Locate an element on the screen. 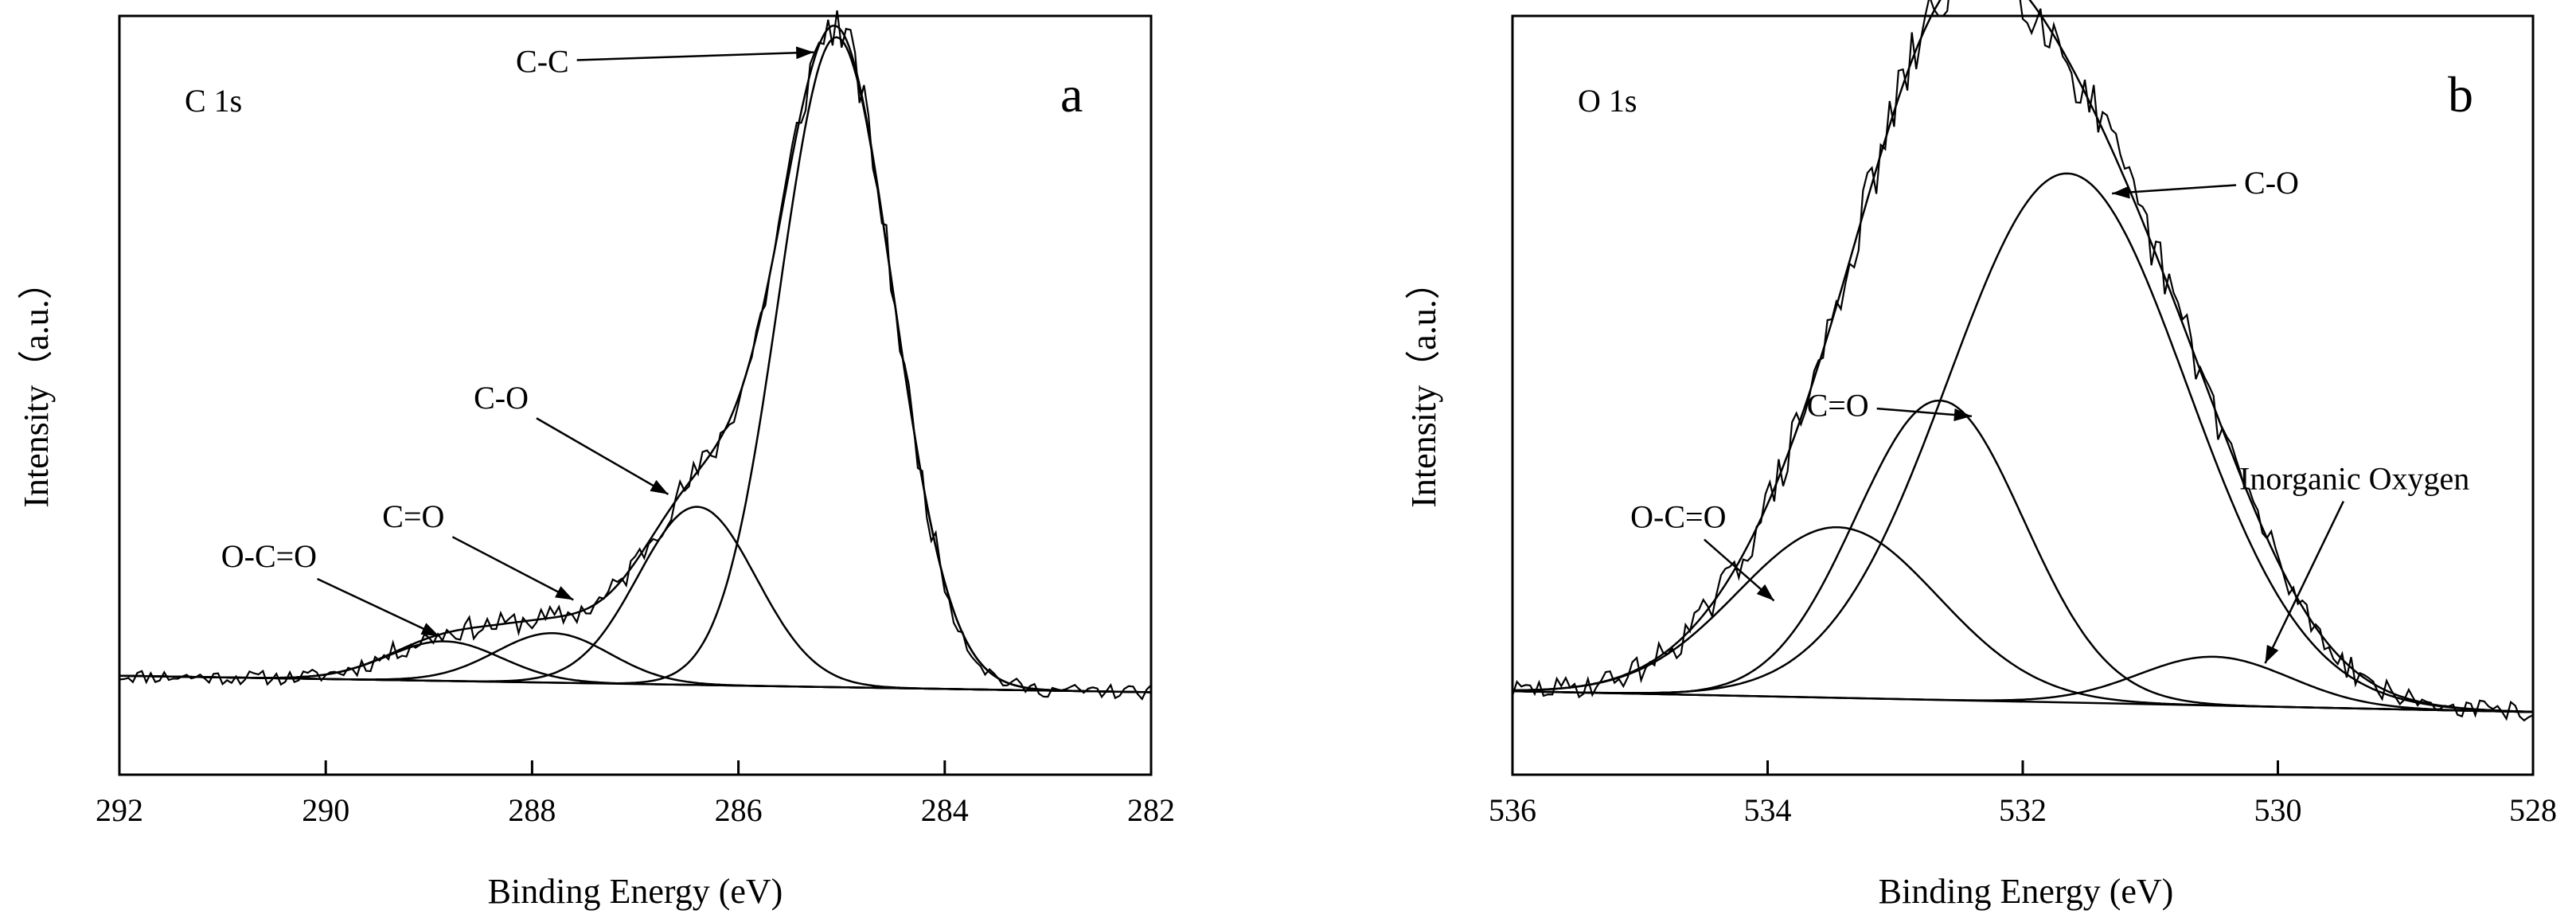  panel-a-xlabel: Binding Energy (eV) is located at coordinates (635, 891).